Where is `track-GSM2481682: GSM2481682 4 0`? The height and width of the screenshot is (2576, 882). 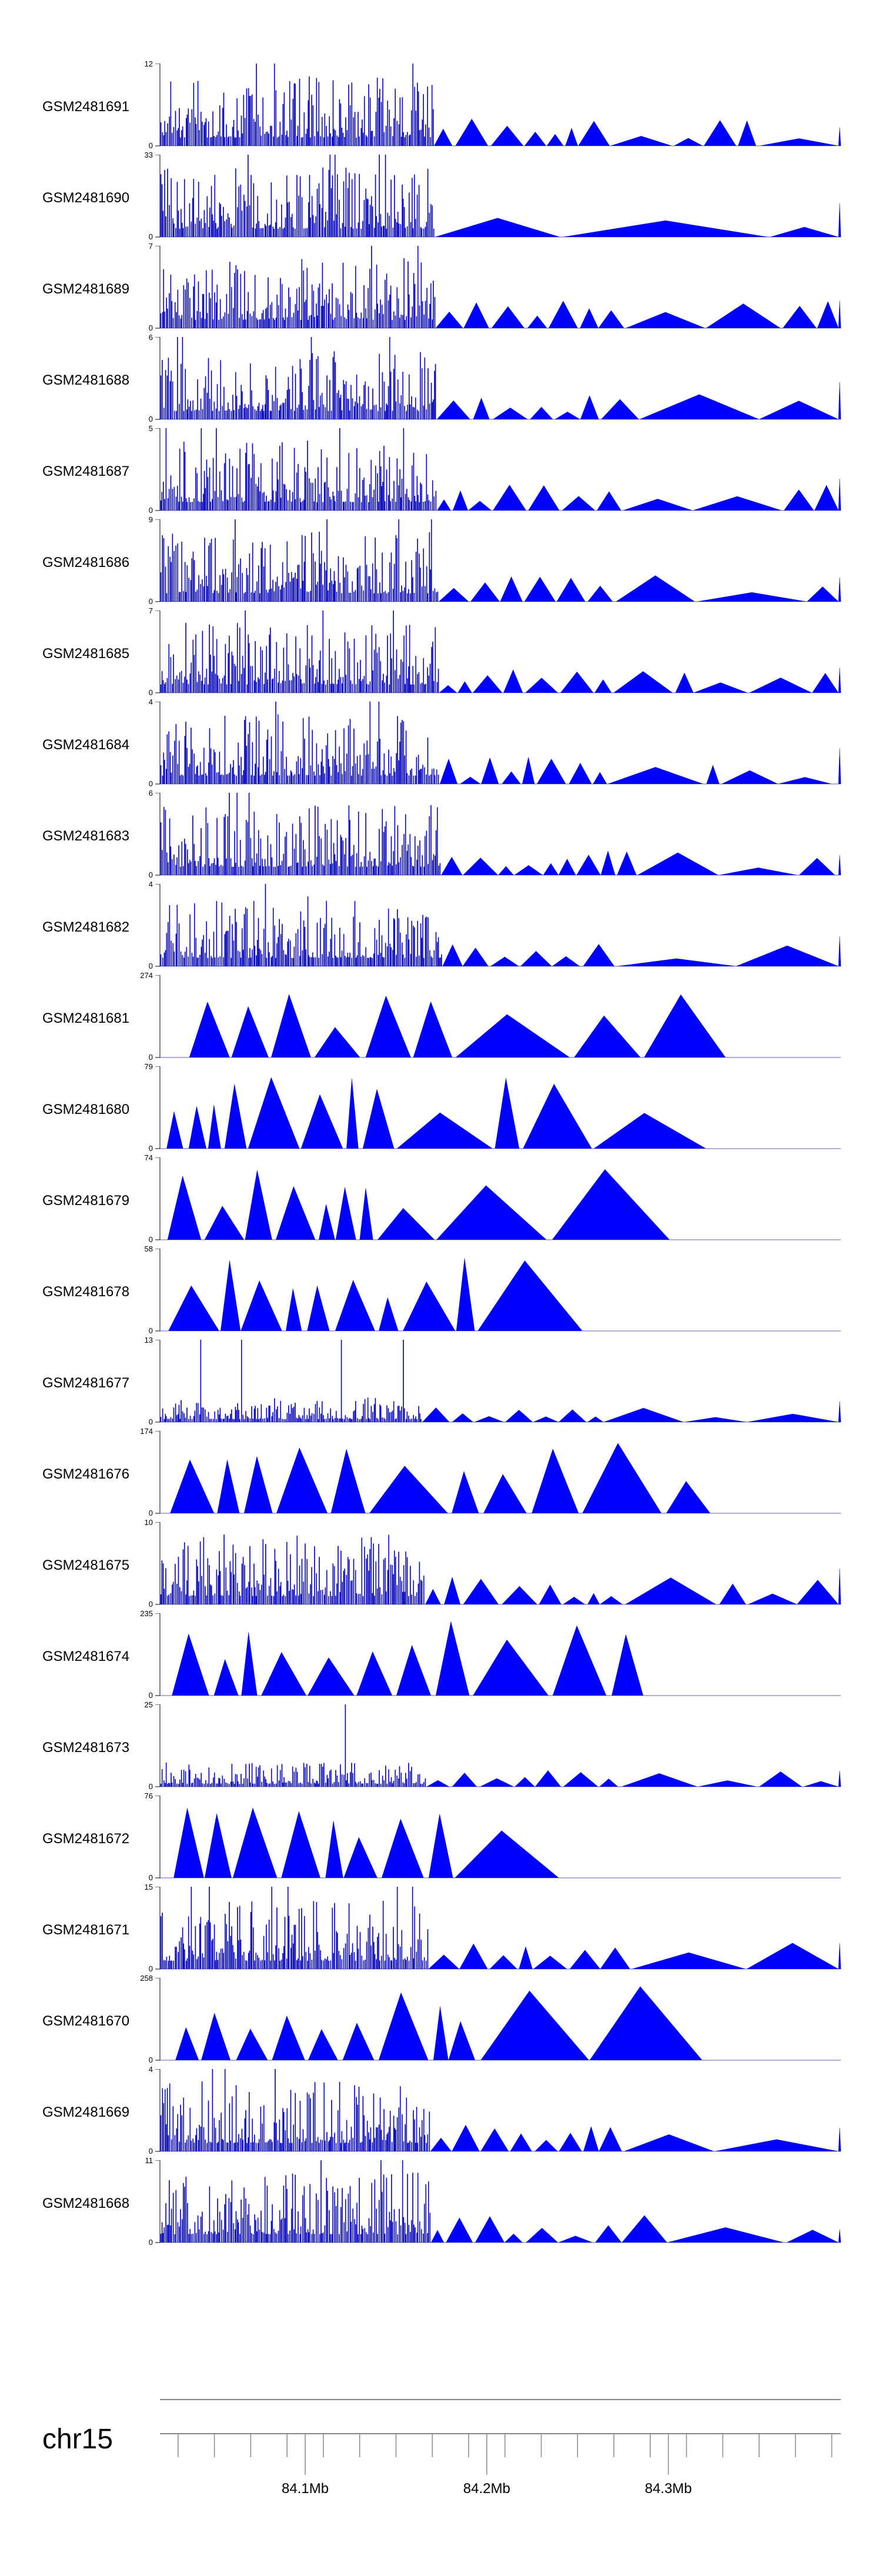
track-GSM2481682: GSM2481682 4 0 is located at coordinates (441, 927).